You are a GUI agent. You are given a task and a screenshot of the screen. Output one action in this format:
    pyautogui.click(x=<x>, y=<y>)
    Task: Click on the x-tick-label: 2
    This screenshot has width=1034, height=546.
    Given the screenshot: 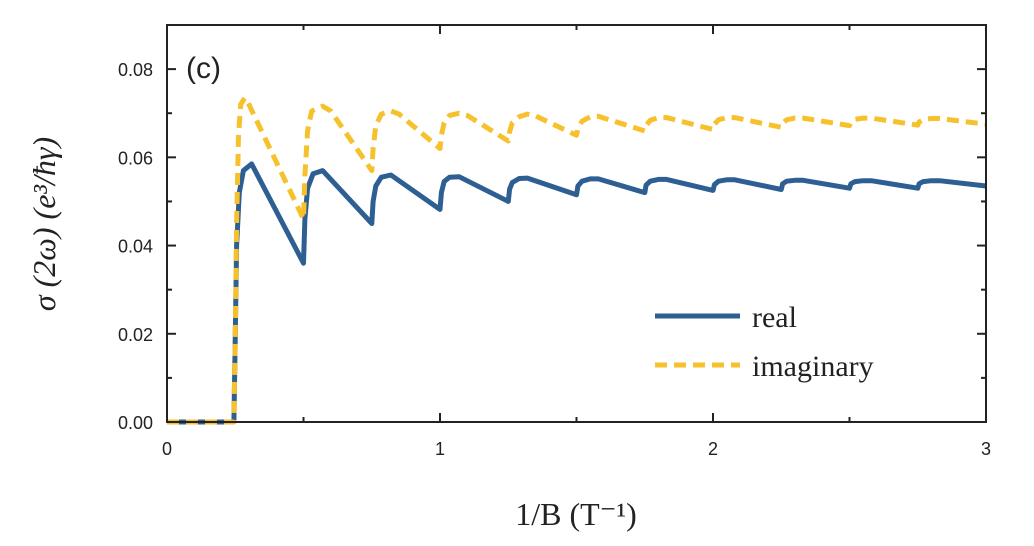 What is the action you would take?
    pyautogui.click(x=713, y=449)
    